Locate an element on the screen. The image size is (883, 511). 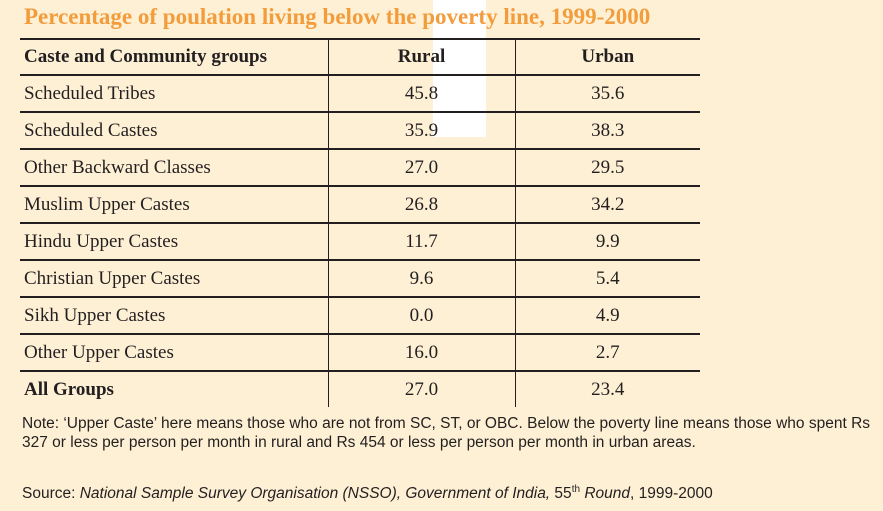
group-name: Sikh Upper Castes is located at coordinates (174, 315).